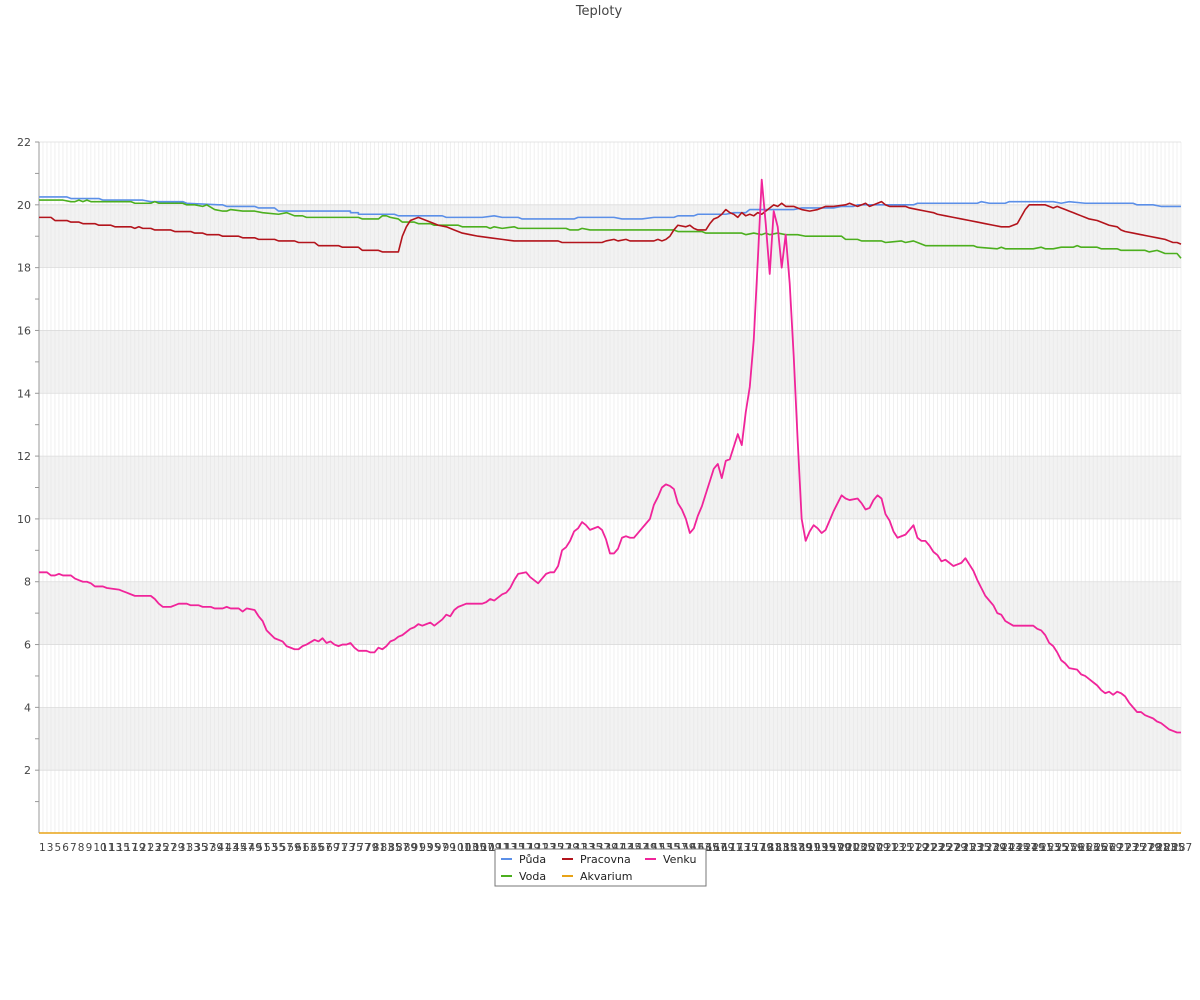 Image resolution: width=1200 pixels, height=1000 pixels. What do you see at coordinates (216, 848) in the screenshot?
I see `x-tick-label: 39` at bounding box center [216, 848].